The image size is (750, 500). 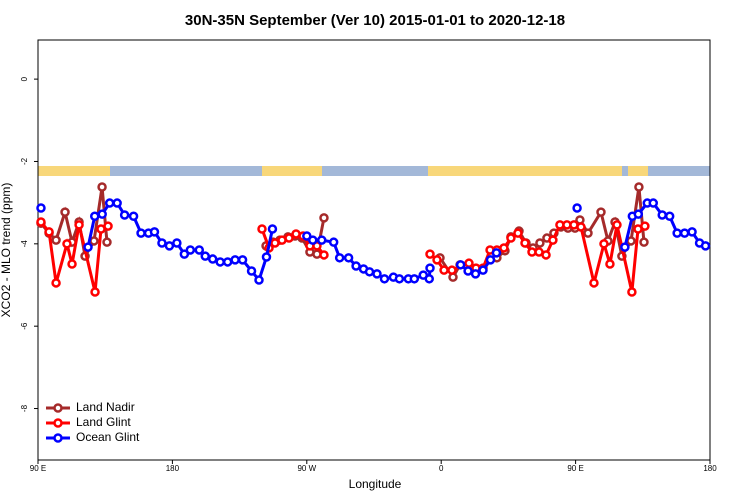 I want to click on legend-label: Ocean Glint, so click(x=108, y=437).